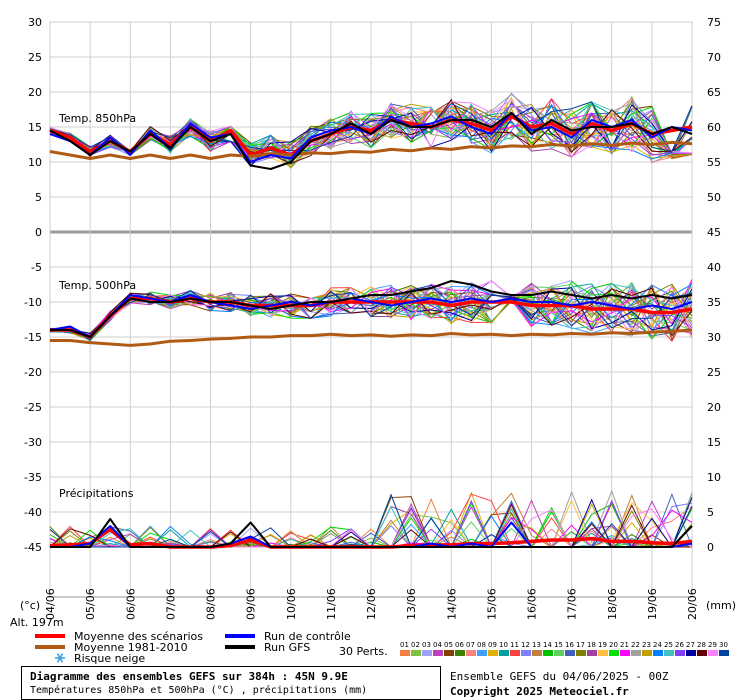  I want to click on perturbation-id: 01, so click(404, 645).